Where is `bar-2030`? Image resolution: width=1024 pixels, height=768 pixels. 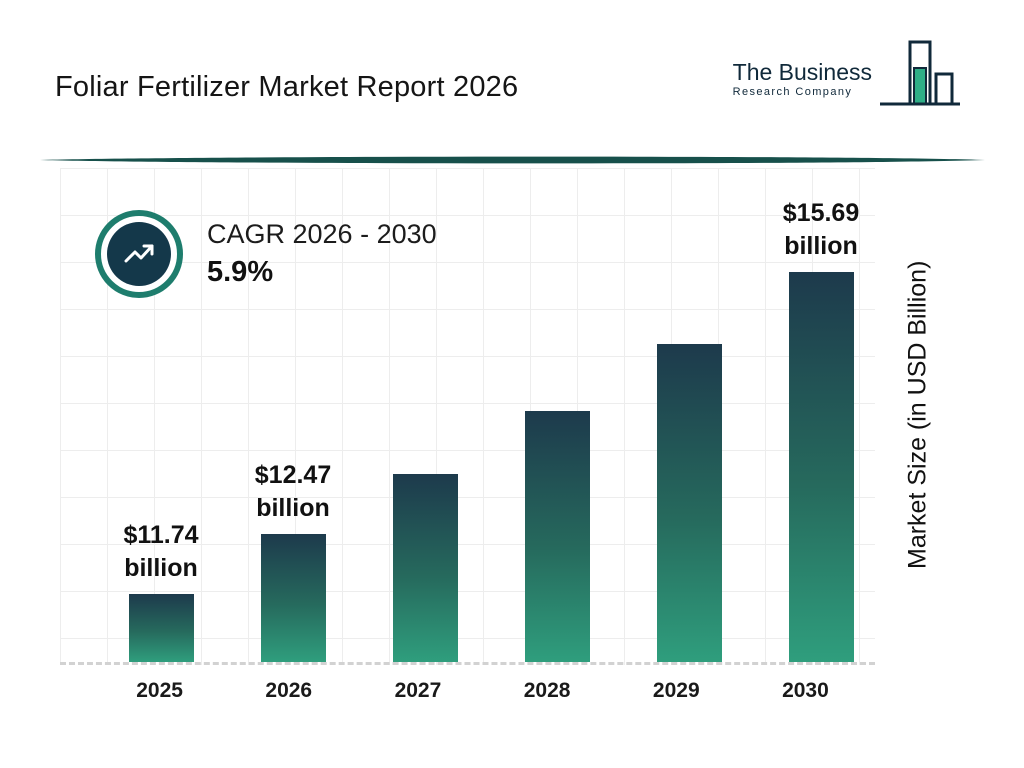
bar-2030 is located at coordinates (821, 467).